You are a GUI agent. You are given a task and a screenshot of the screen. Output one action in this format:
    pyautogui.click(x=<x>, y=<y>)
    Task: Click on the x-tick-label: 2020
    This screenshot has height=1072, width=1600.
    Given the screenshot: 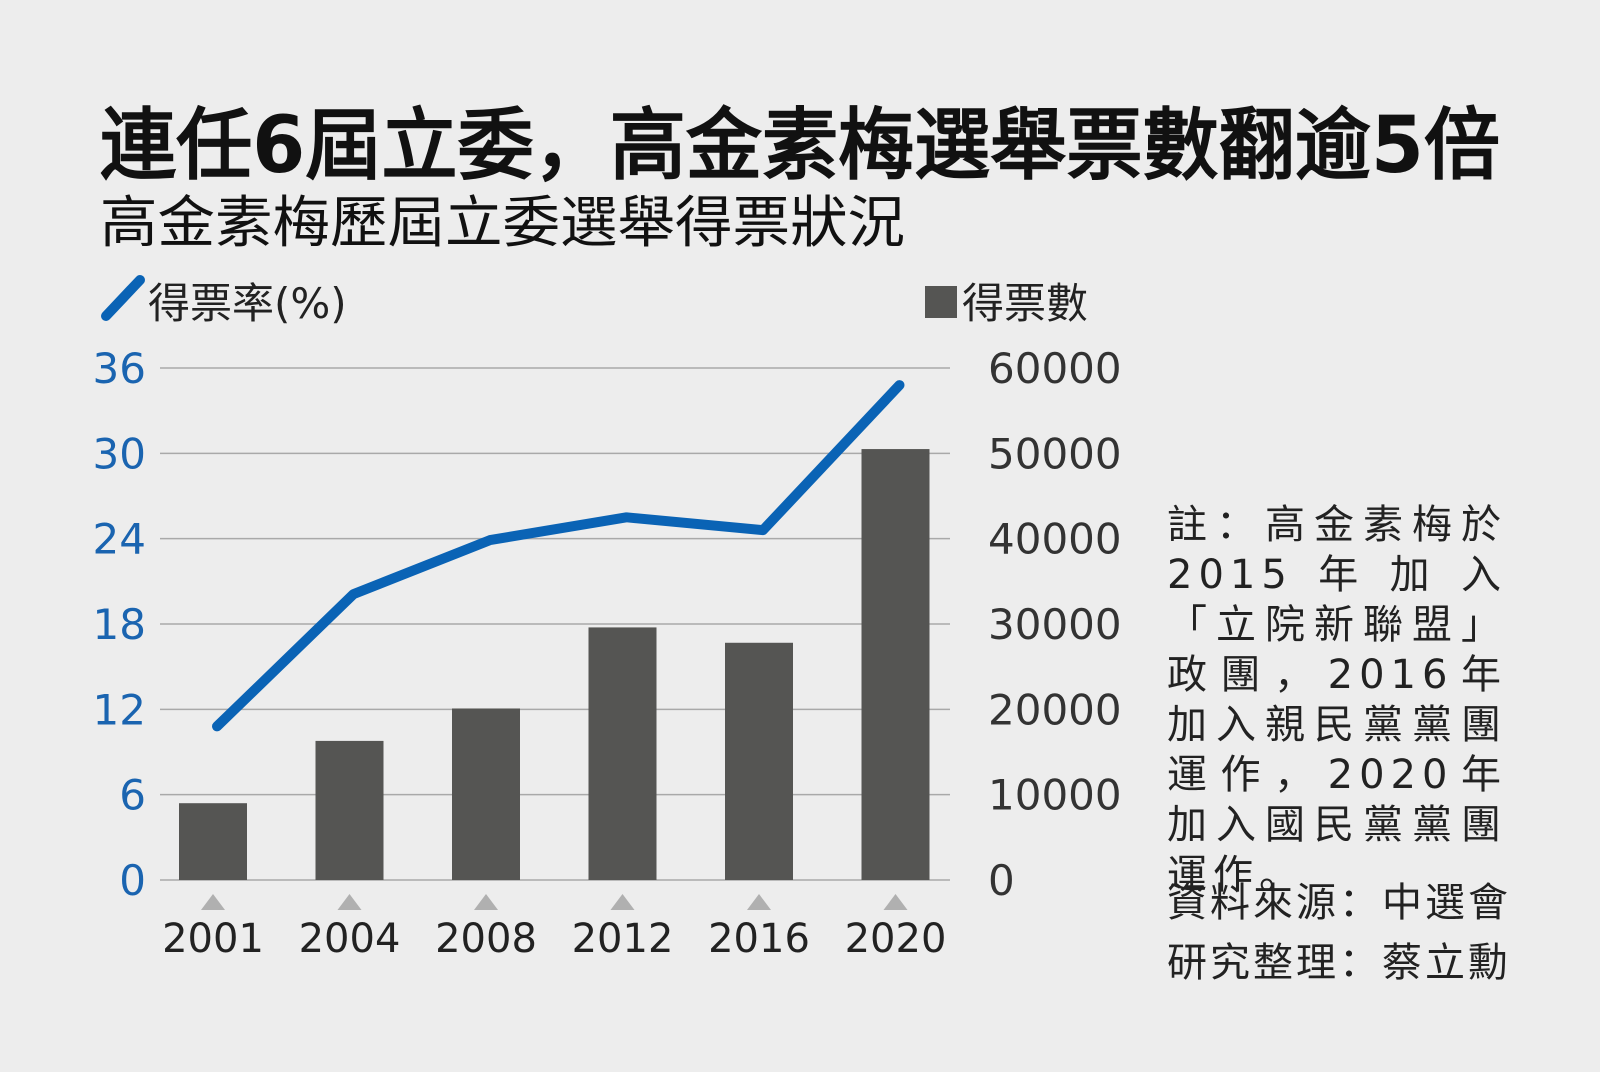 What is the action you would take?
    pyautogui.click(x=896, y=939)
    